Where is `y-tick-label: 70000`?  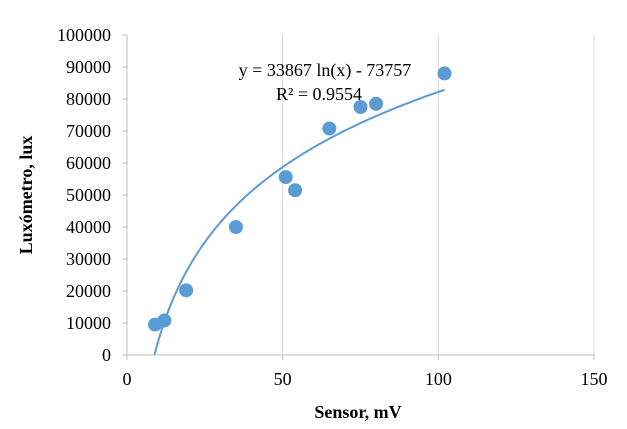 y-tick-label: 70000 is located at coordinates (88, 131).